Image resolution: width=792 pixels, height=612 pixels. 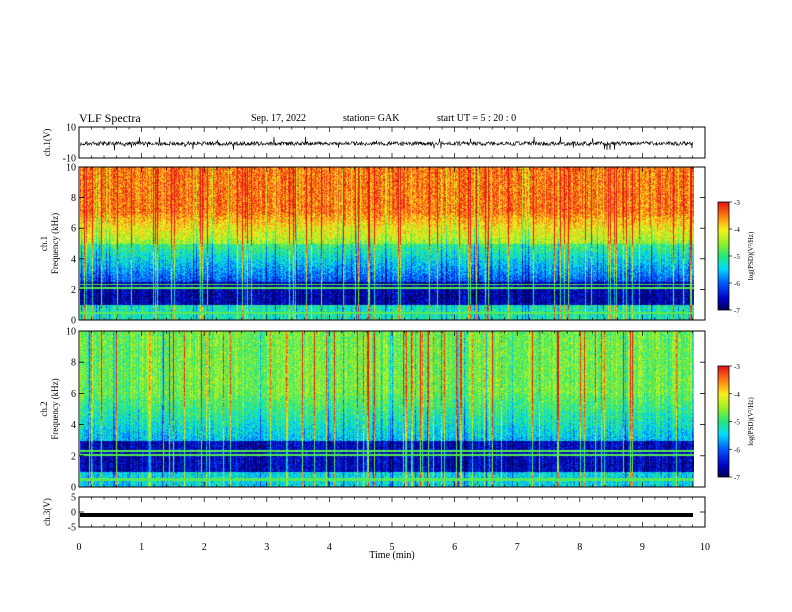 I want to click on y-tick-label-2: 0, so click(x=73, y=321).